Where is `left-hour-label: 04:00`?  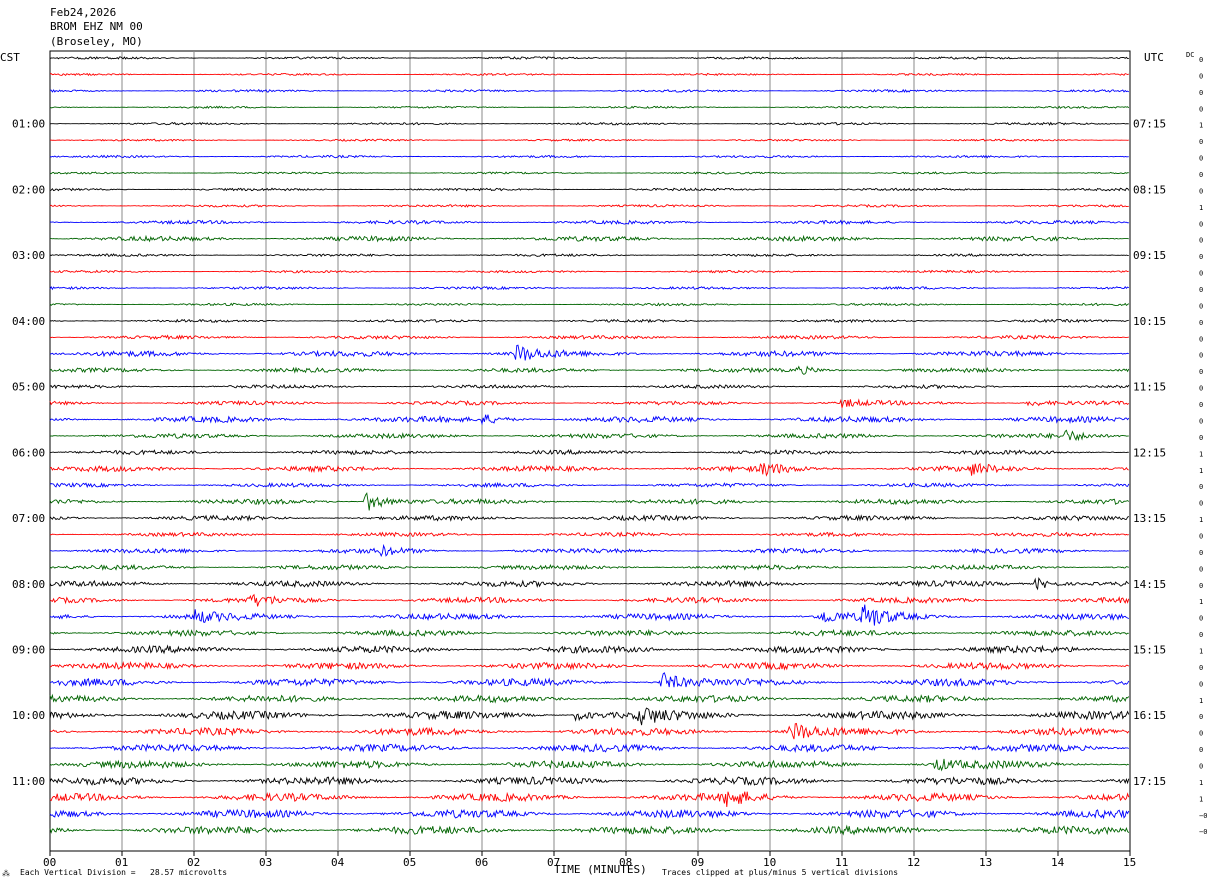 left-hour-label: 04:00 is located at coordinates (28, 321).